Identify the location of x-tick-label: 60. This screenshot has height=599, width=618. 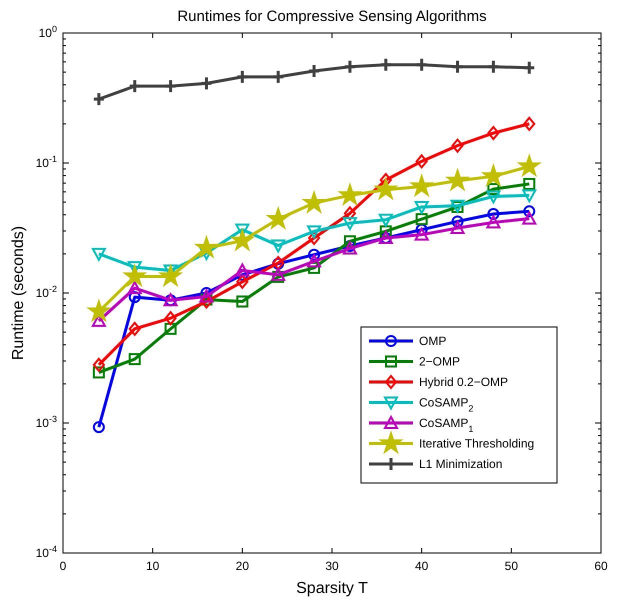
(601, 566).